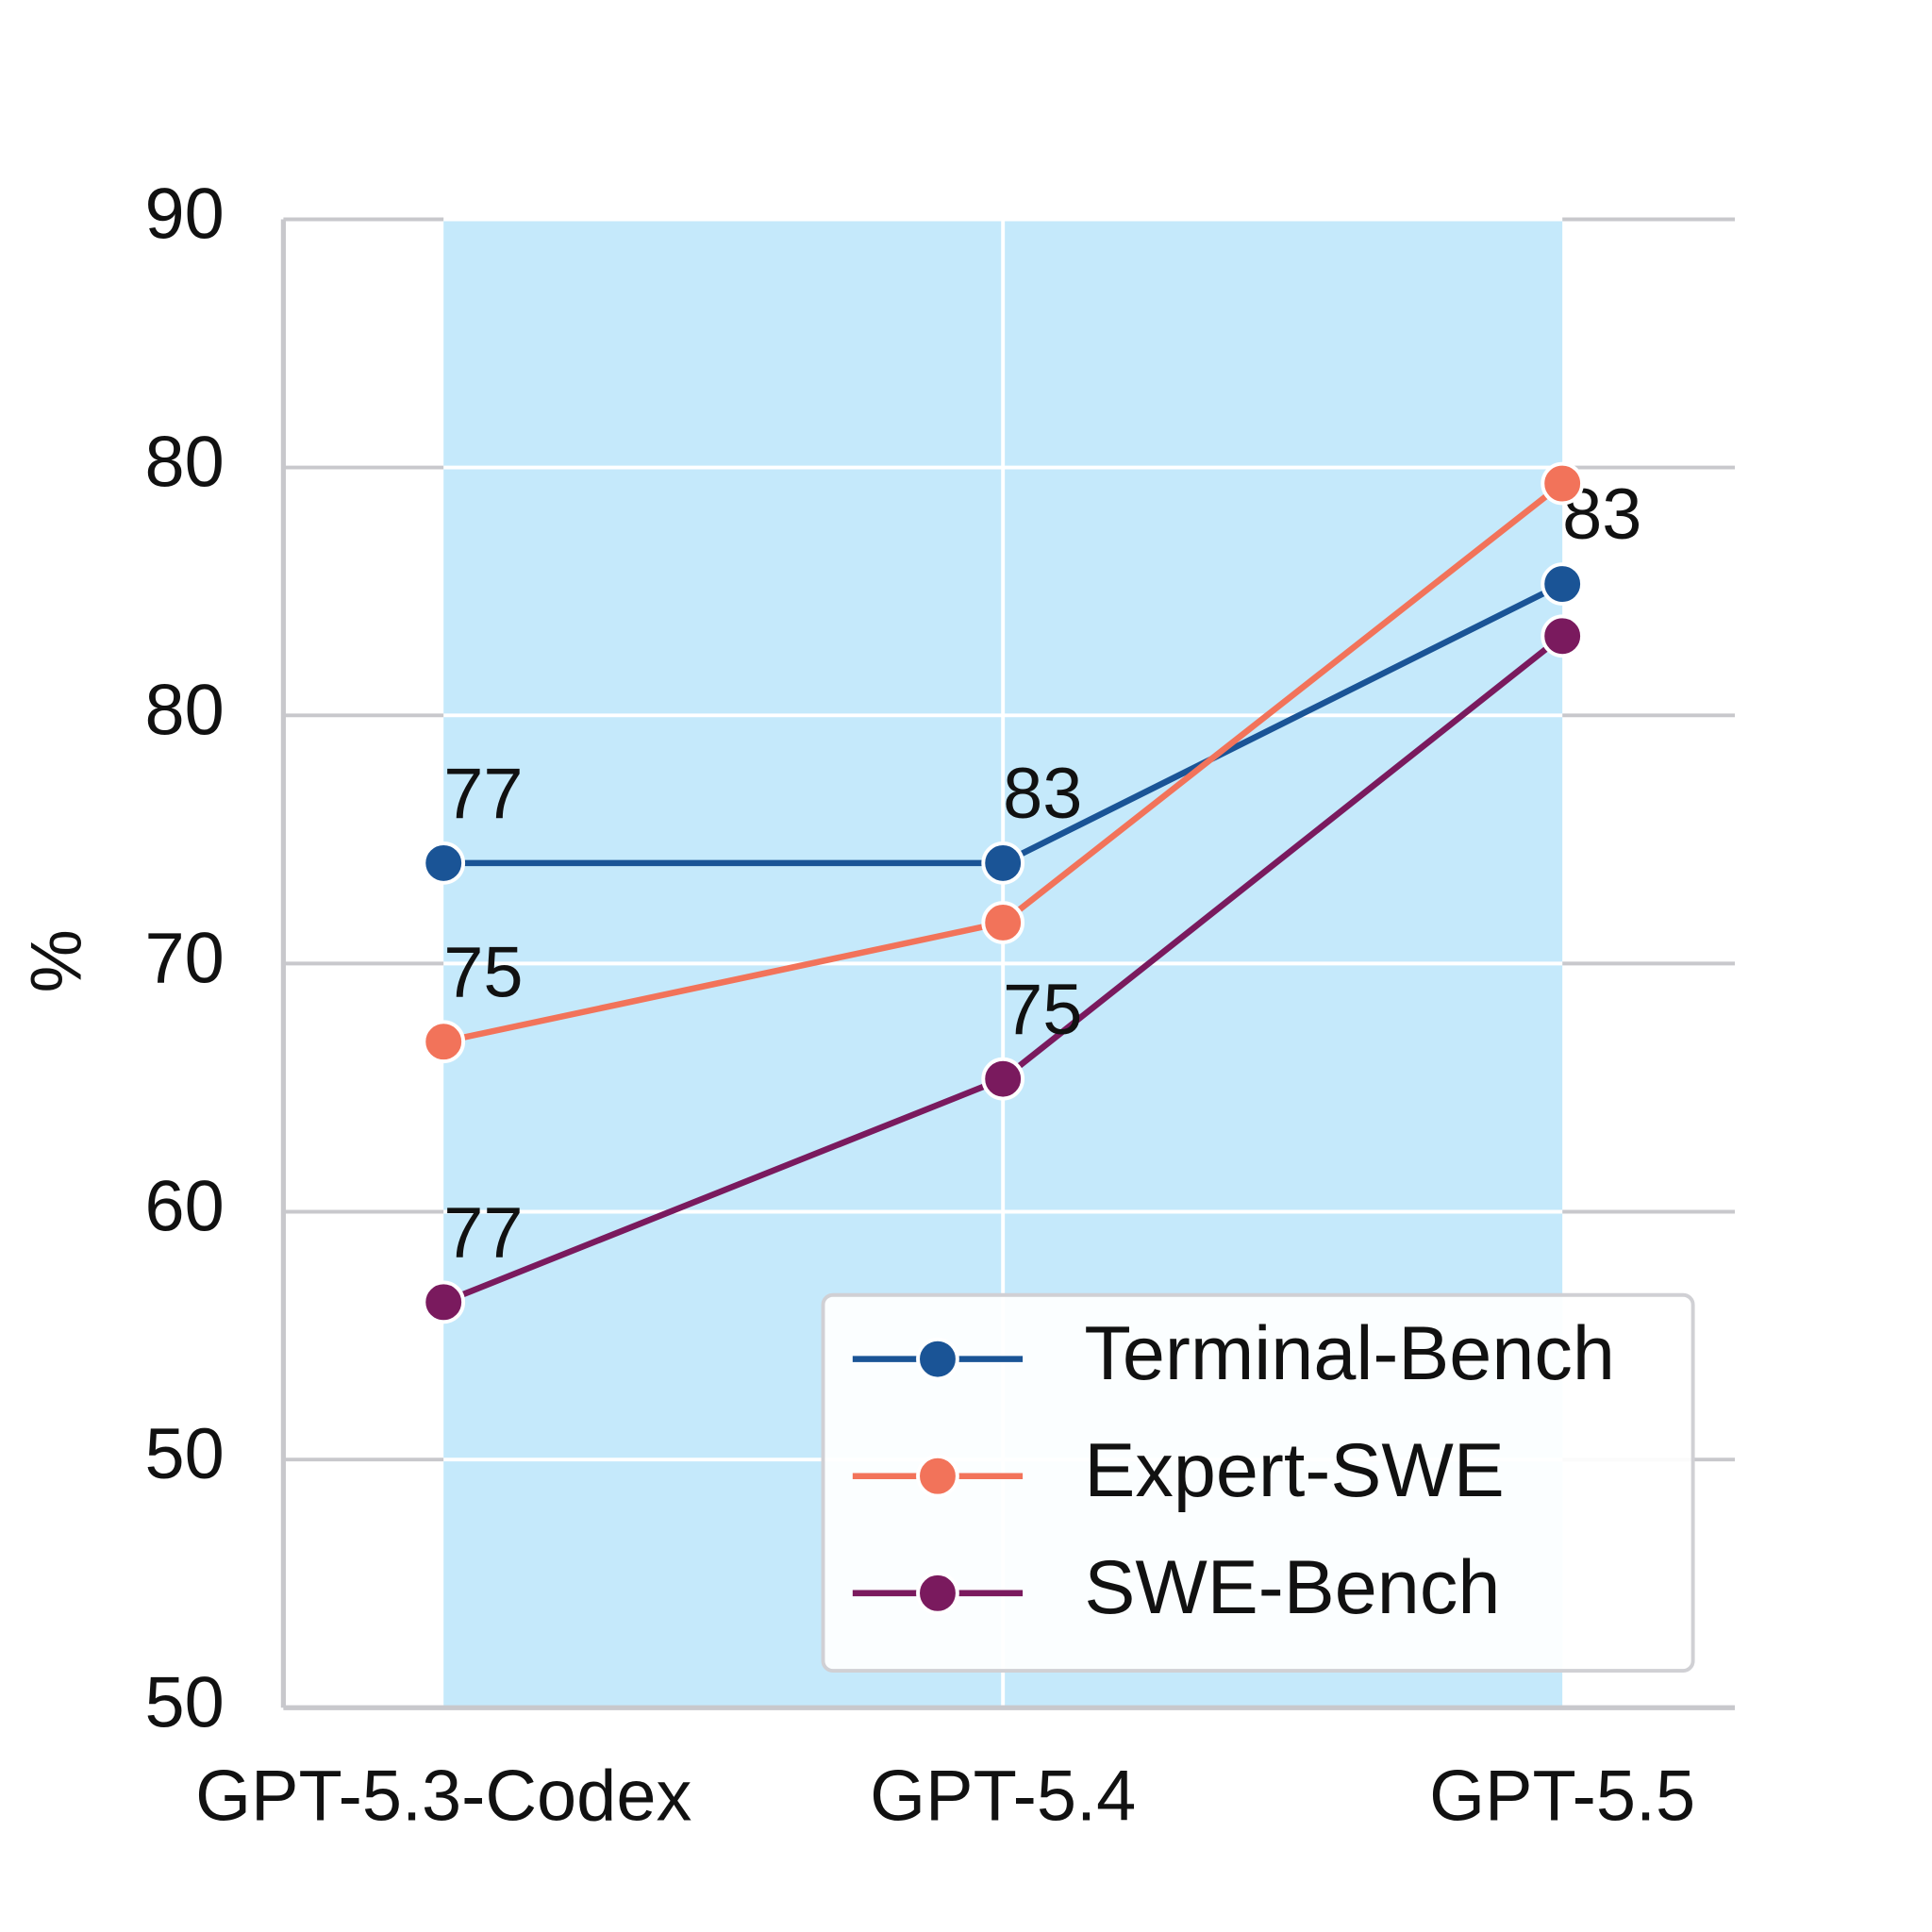  Describe the element at coordinates (443, 1797) in the screenshot. I see `x-tick-label: GPT-5.3-Codex` at that location.